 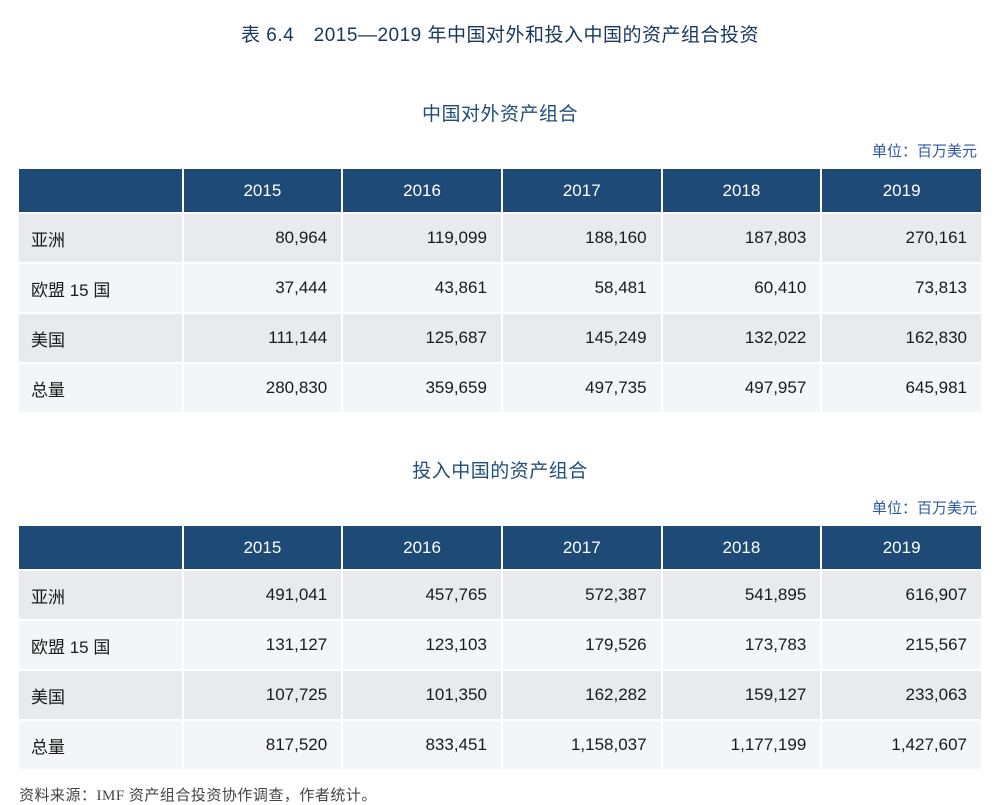 What do you see at coordinates (741, 288) in the screenshot?
I see `value-cell: 60,410` at bounding box center [741, 288].